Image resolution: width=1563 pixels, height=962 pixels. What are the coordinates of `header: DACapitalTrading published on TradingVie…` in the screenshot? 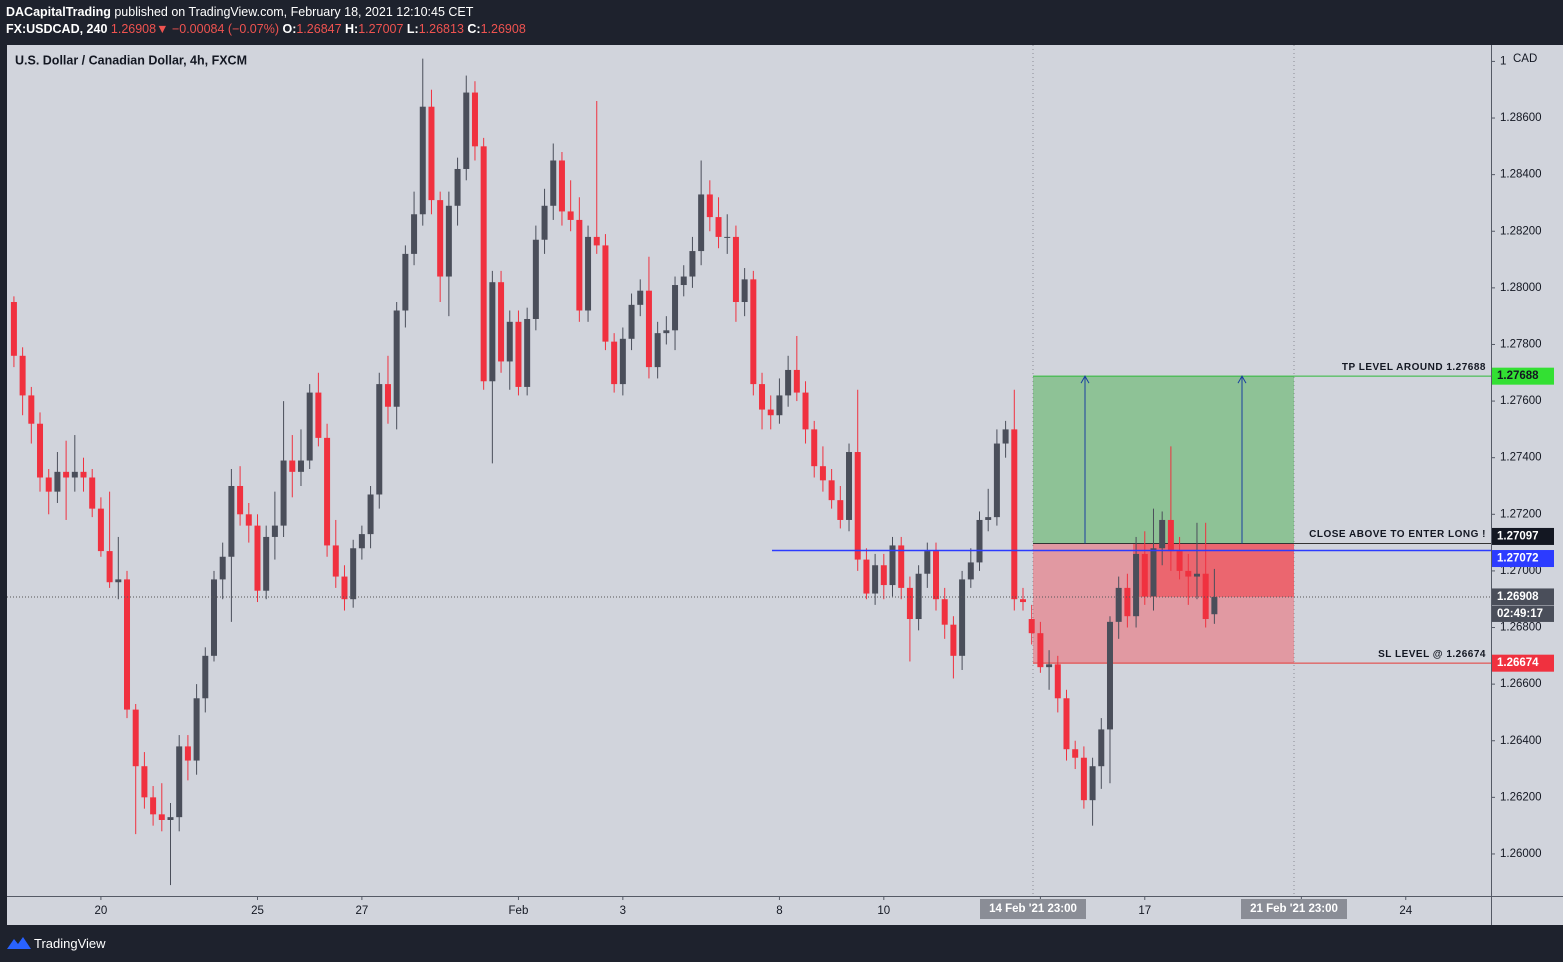 It's located at (781, 22).